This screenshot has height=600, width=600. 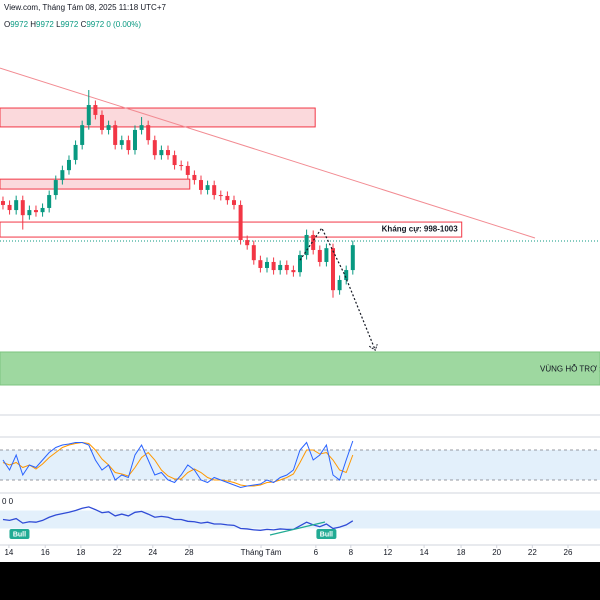 I want to click on stoch-band, so click(x=300, y=465).